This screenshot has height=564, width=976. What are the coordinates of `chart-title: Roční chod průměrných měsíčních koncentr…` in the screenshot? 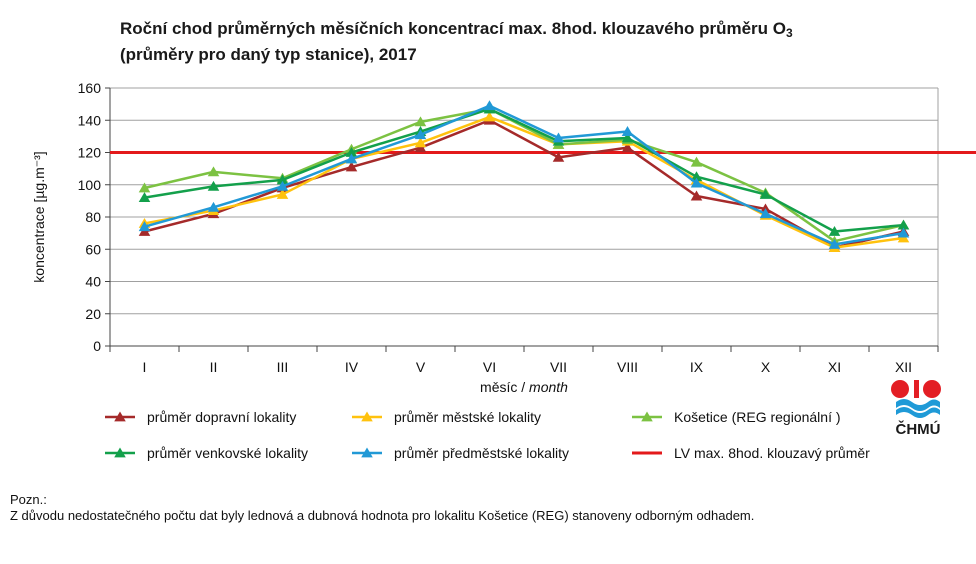 It's located at (540, 41).